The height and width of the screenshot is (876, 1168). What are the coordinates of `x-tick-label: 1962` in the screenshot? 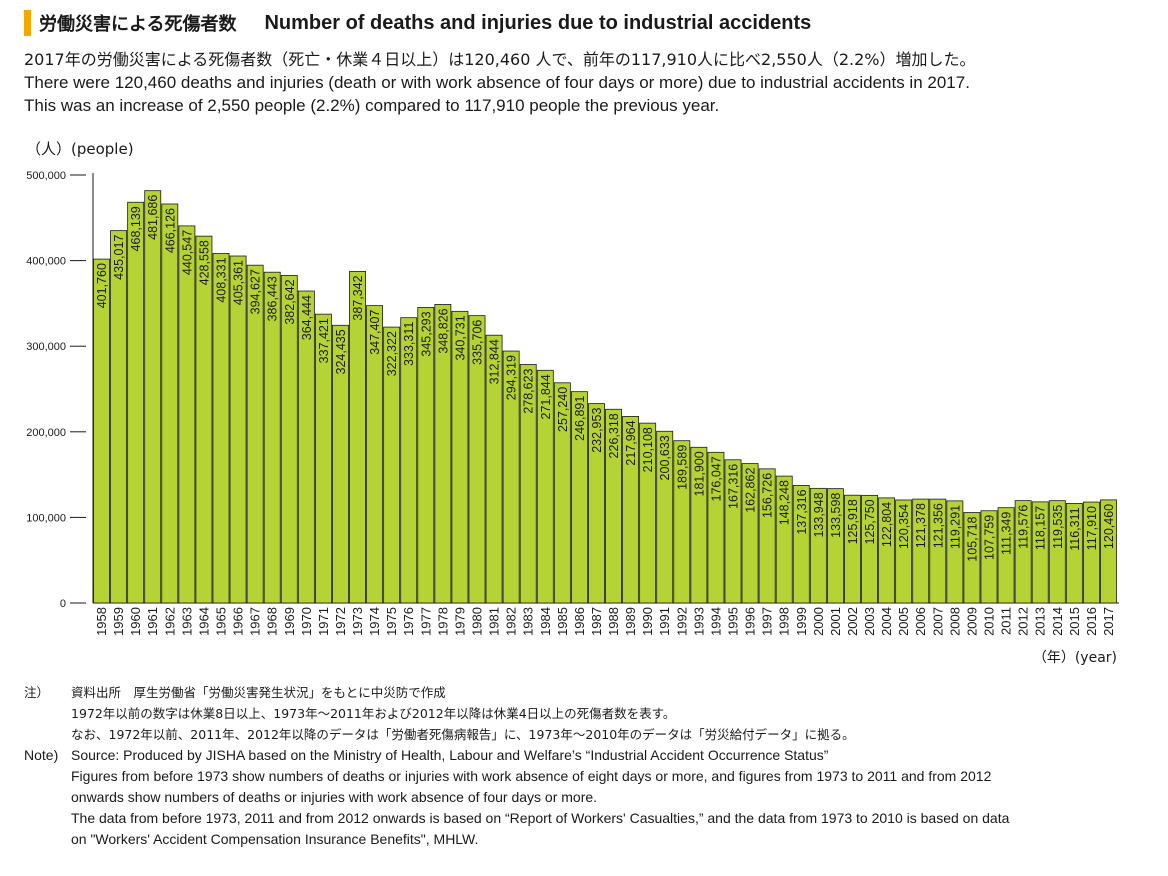 It's located at (169, 621).